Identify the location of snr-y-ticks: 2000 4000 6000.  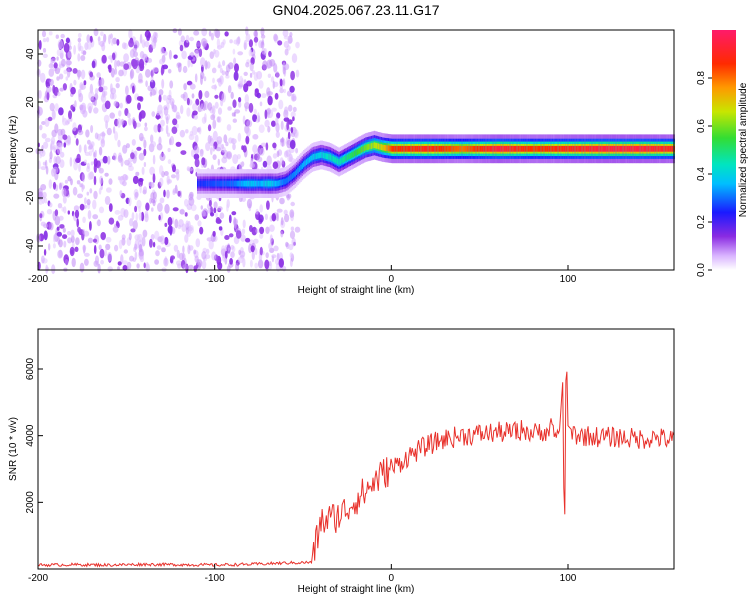
(34, 435).